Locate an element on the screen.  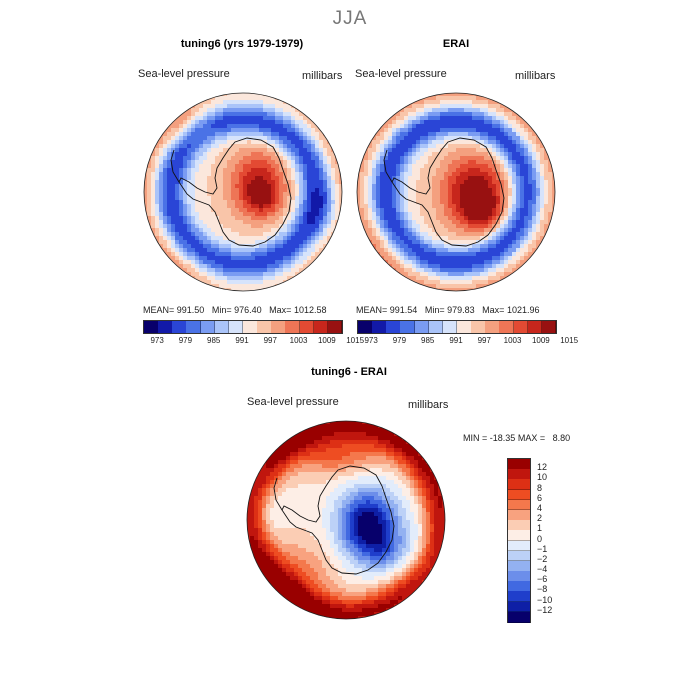
obs-colorbar-cell is located at coordinates (393, 327).